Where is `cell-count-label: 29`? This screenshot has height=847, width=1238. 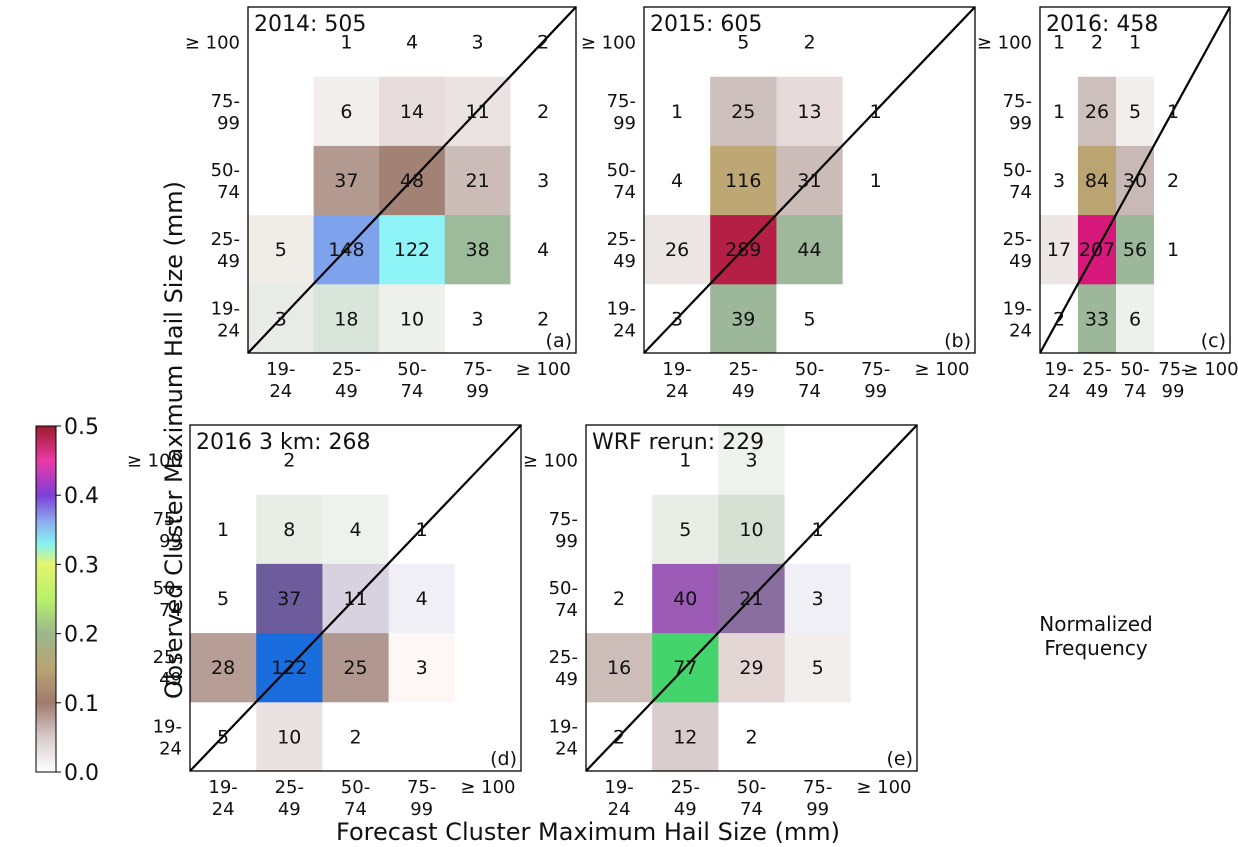
cell-count-label: 29 is located at coordinates (751, 668).